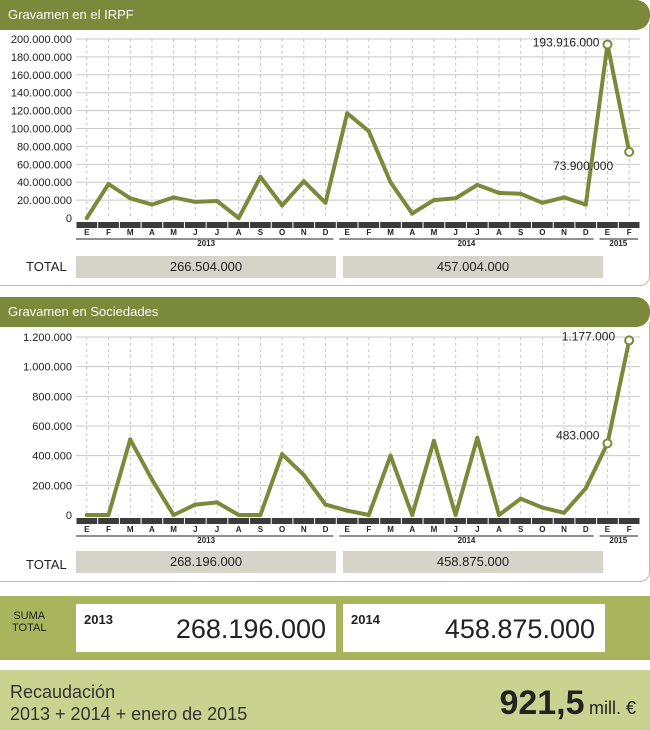 Image resolution: width=650 pixels, height=730 pixels. Describe the element at coordinates (63, 692) in the screenshot. I see `recaudacion-title: Recaudación` at that location.